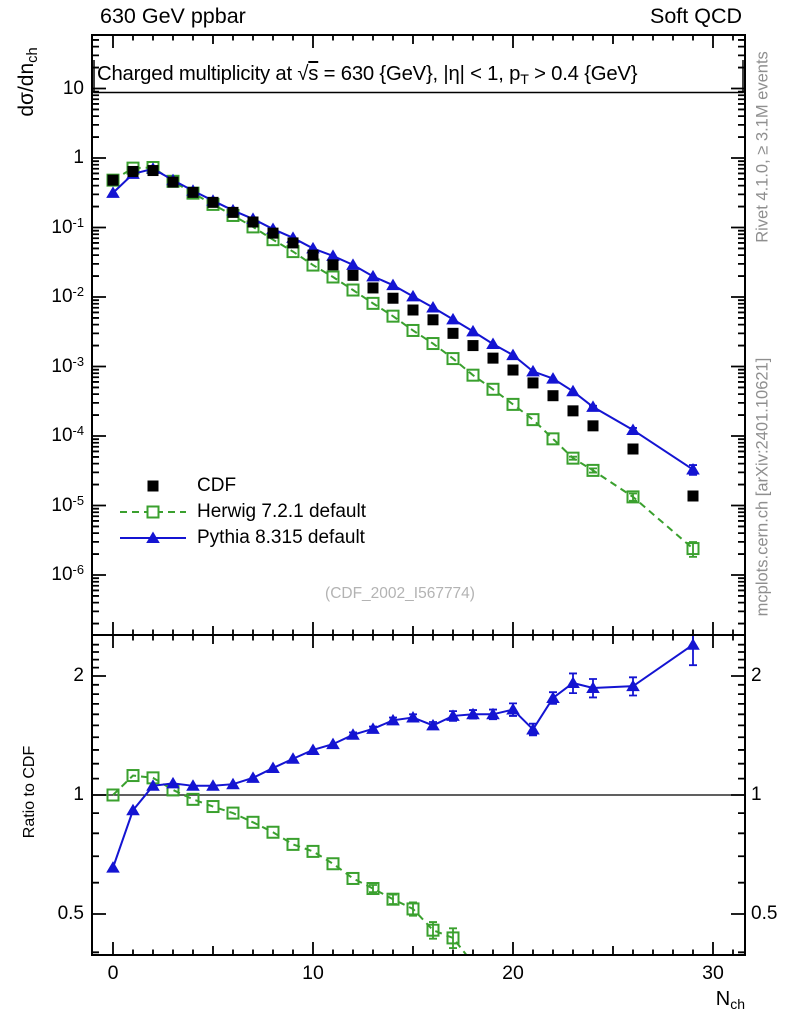 The image size is (786, 1024). Describe the element at coordinates (153, 512) in the screenshot. I see `legend-marker-square-open` at that location.